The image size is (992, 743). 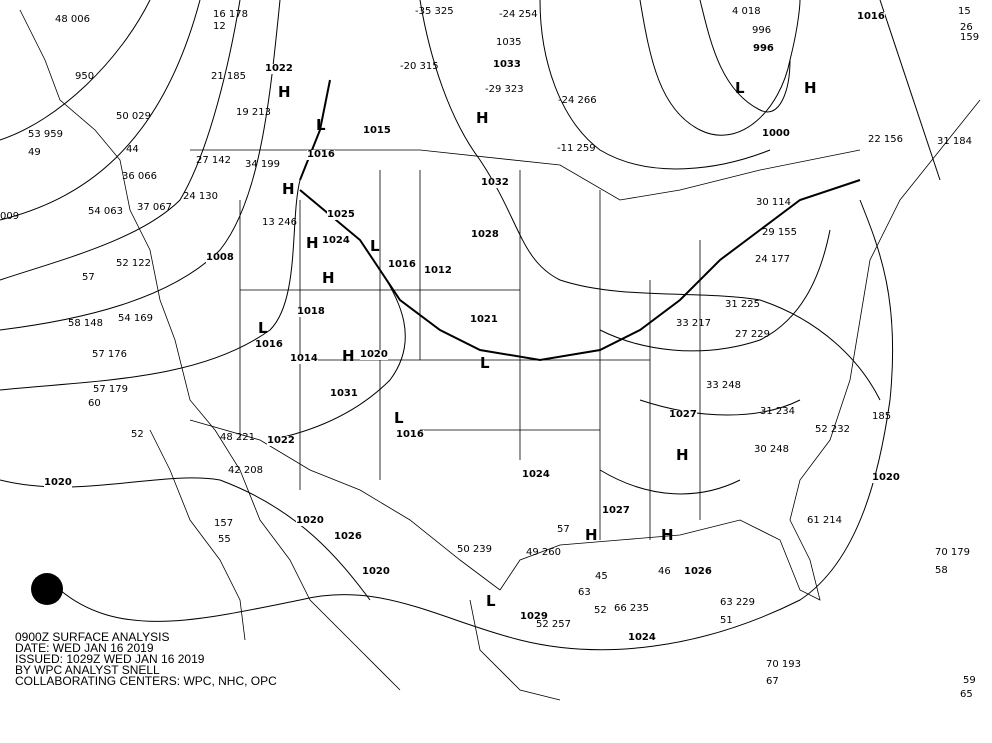 I want to click on station-plot: 52, so click(x=137, y=434).